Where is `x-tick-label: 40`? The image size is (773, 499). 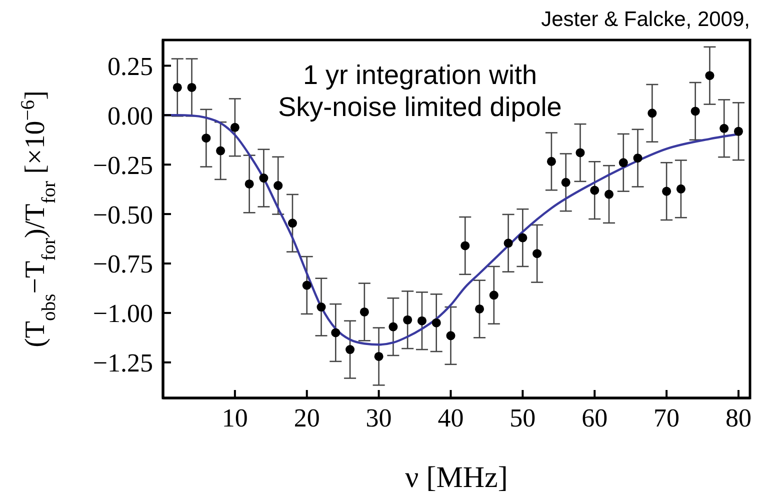 x-tick-label: 40 is located at coordinates (451, 417).